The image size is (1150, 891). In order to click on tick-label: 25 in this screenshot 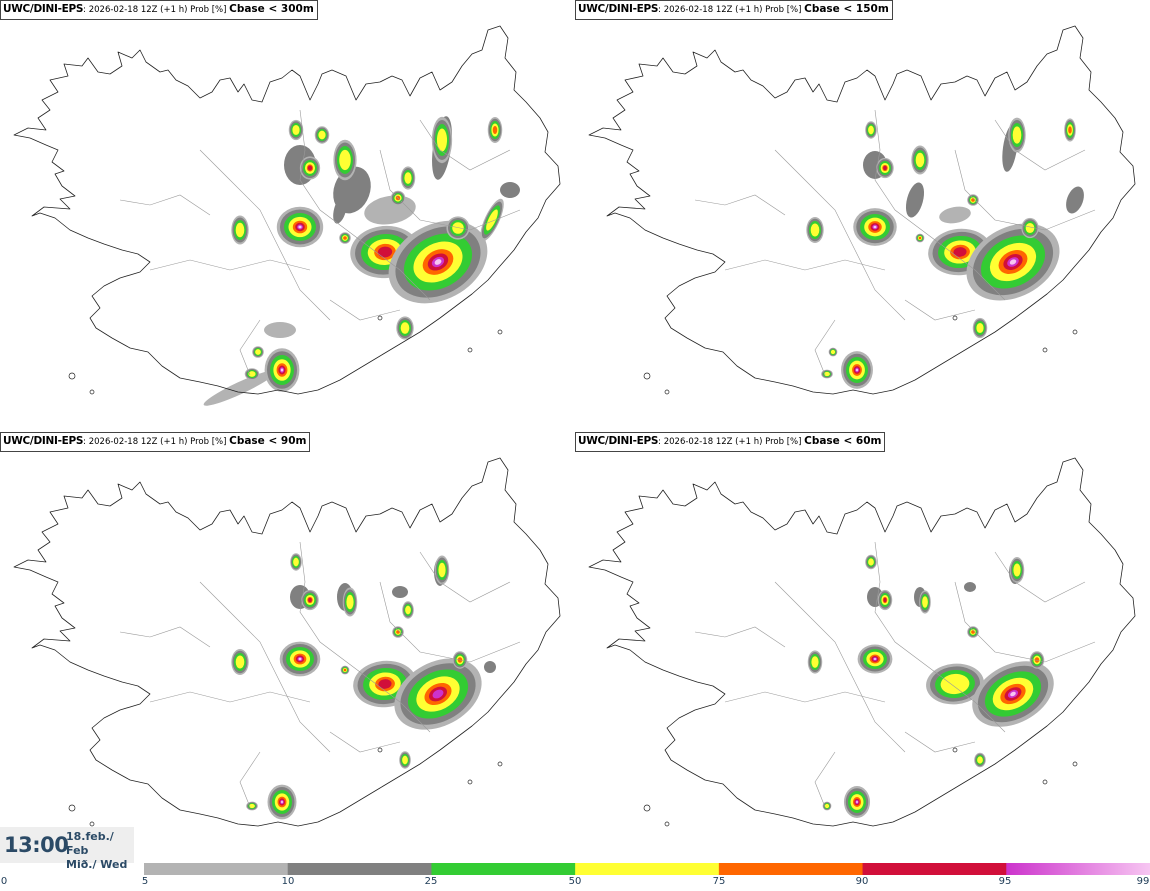, I will do `click(431, 881)`.